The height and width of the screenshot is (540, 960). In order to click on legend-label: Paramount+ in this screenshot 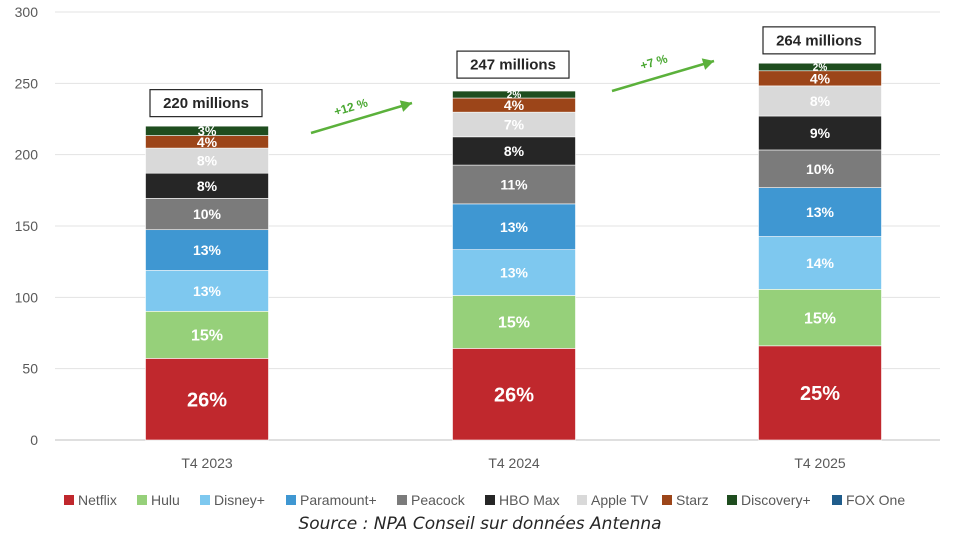, I will do `click(338, 500)`.